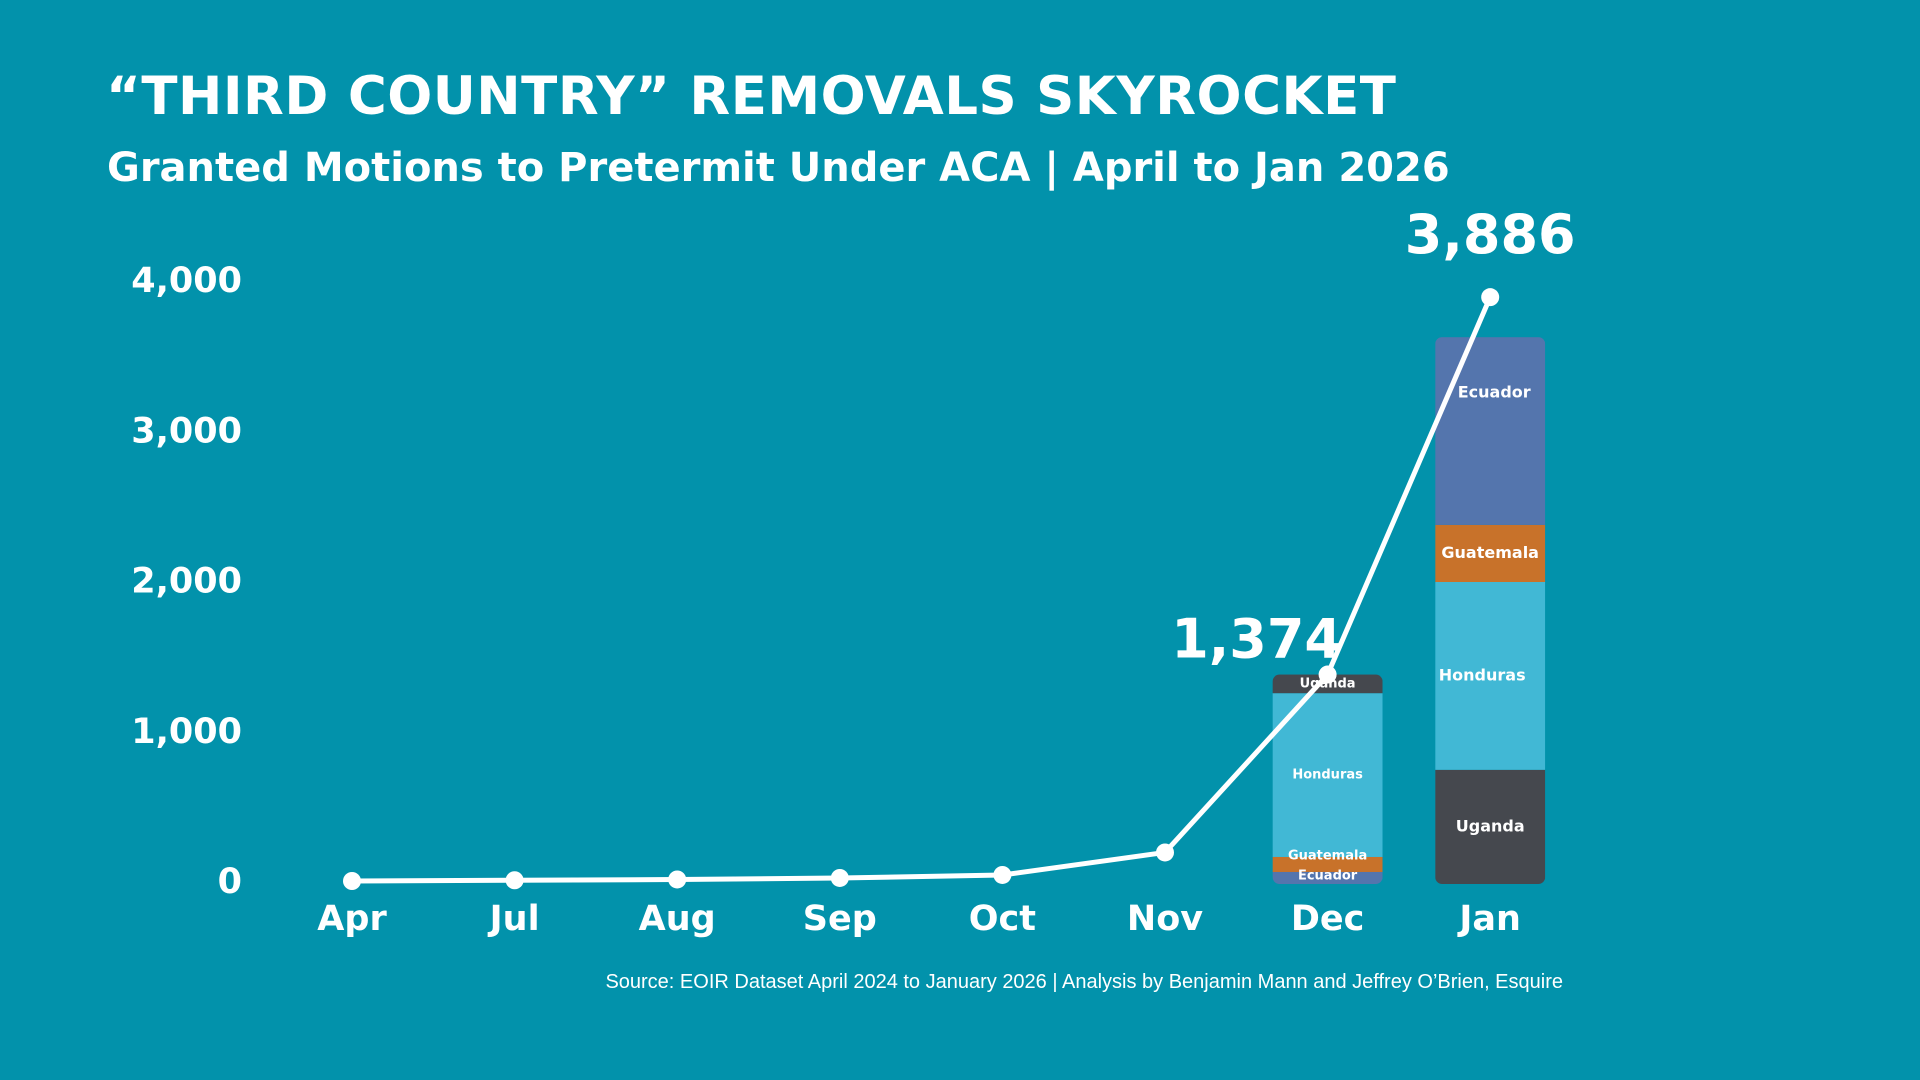  Describe the element at coordinates (186, 281) in the screenshot. I see `y-tick-label-4000: 4,000` at that location.